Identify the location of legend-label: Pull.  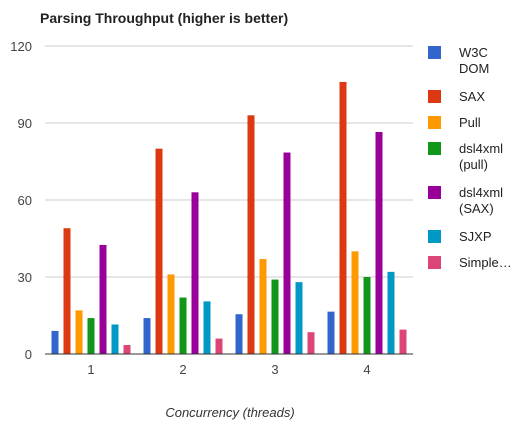
(470, 122).